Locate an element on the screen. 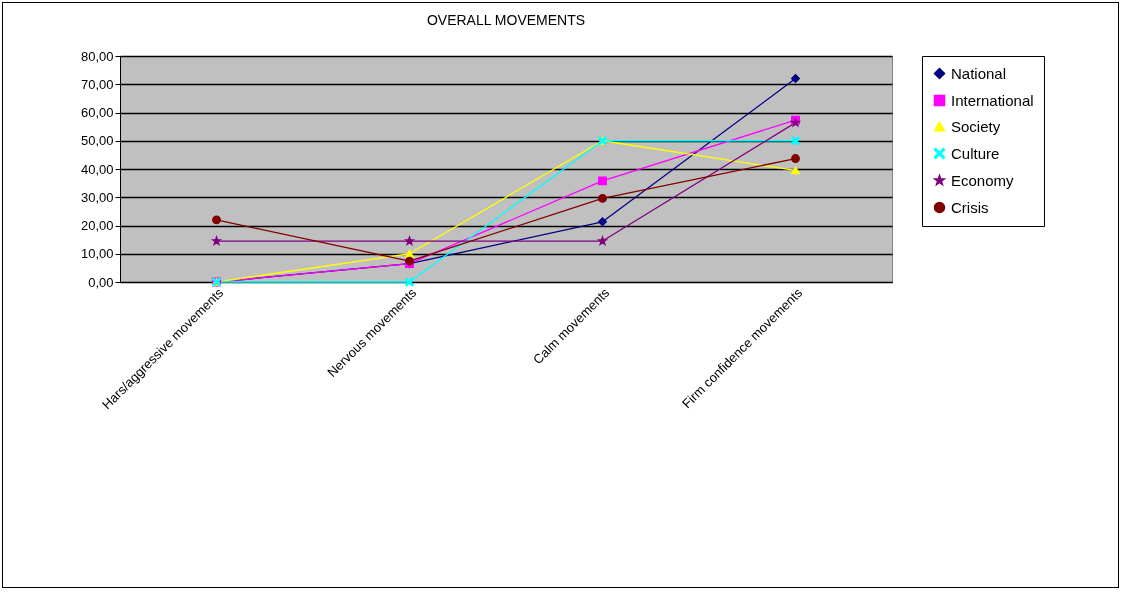 The image size is (1123, 592). y-tick-label: 50,00 is located at coordinates (97, 141).